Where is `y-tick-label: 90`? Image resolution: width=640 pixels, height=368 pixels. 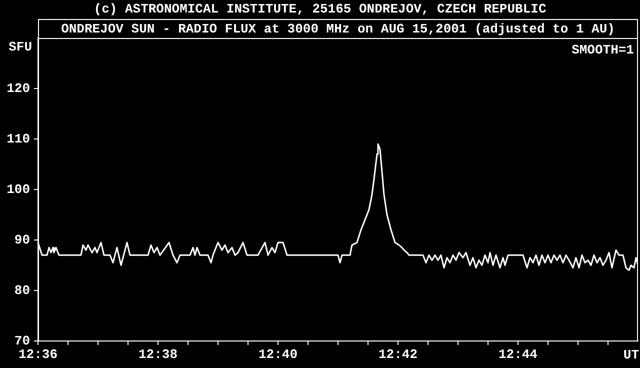
y-tick-label: 90 is located at coordinates (22, 240).